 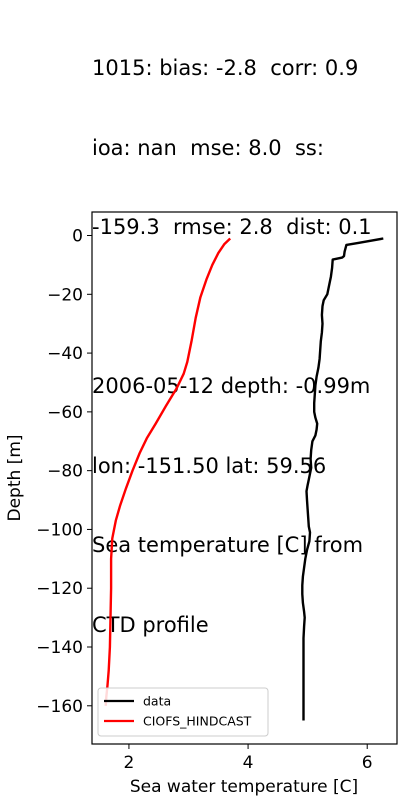 I want to click on title-line: 1015: bias: -2.8 corr: 0.9, so click(x=225, y=68).